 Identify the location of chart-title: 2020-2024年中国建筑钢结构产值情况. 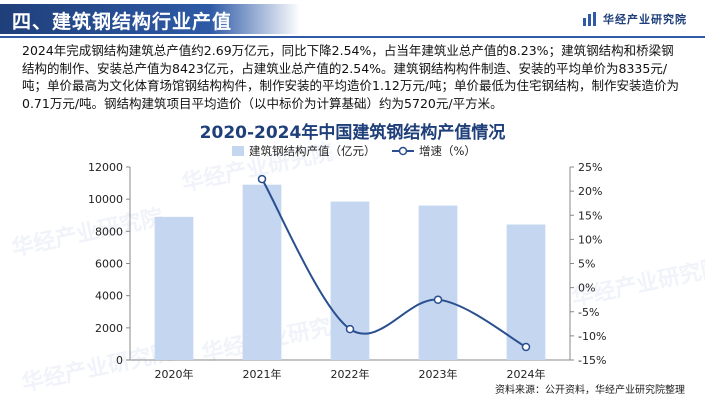
(352, 133).